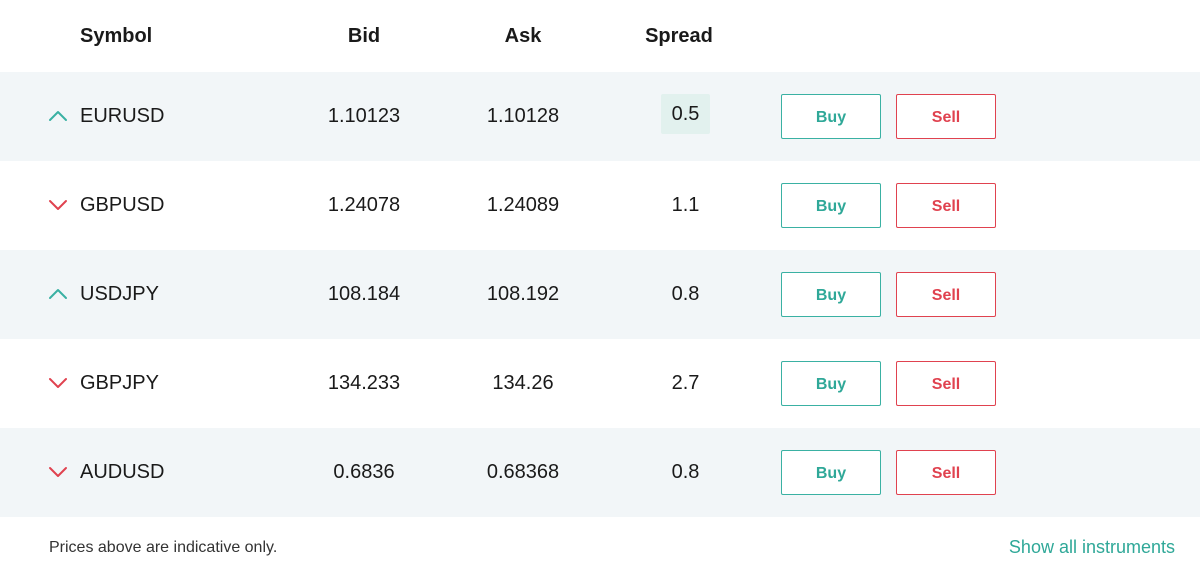 Image resolution: width=1200 pixels, height=582 pixels. What do you see at coordinates (685, 383) in the screenshot?
I see `spread-cell: 2.7` at bounding box center [685, 383].